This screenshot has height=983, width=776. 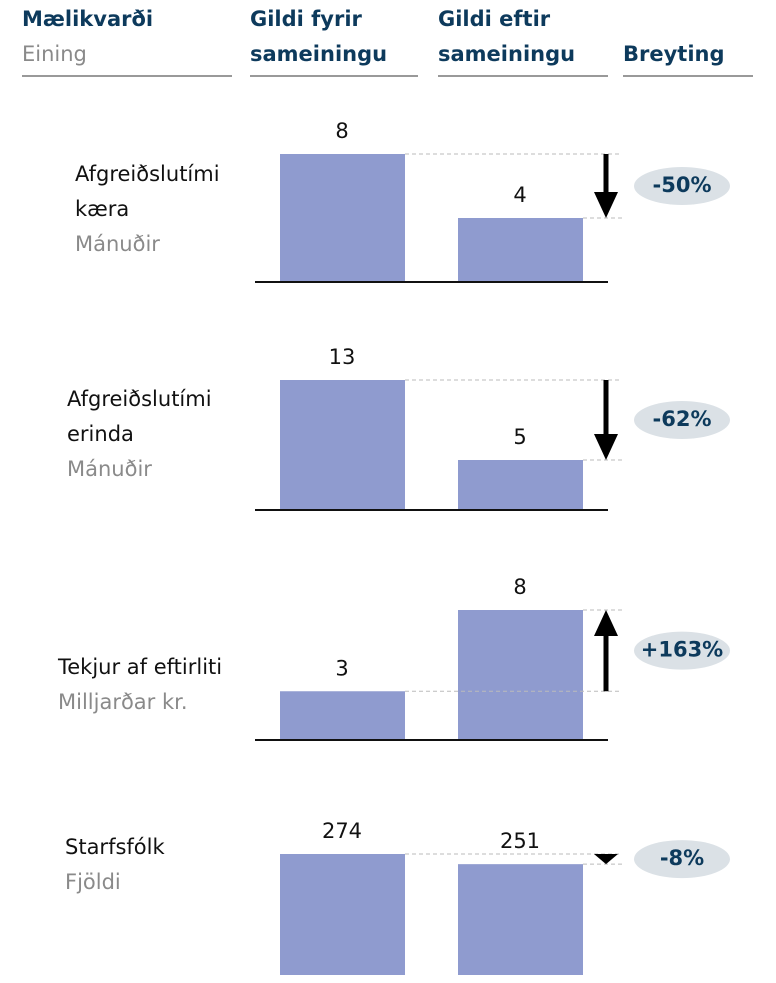 I want to click on value-before: 274, so click(x=342, y=831).